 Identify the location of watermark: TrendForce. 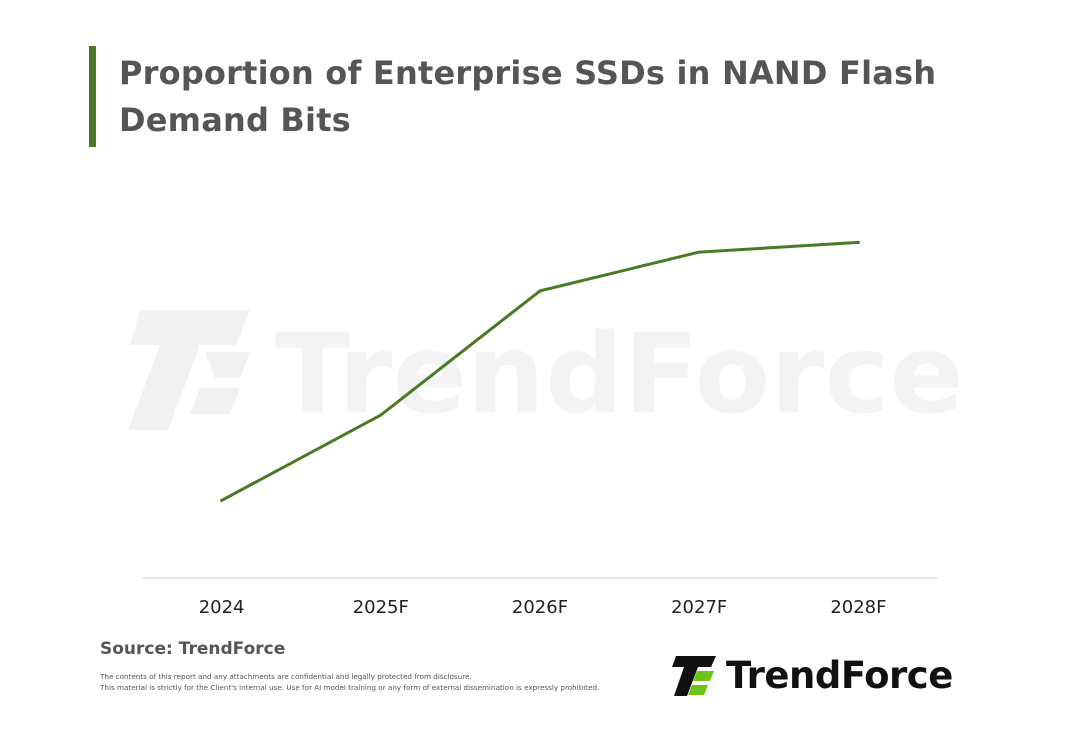
(546, 374).